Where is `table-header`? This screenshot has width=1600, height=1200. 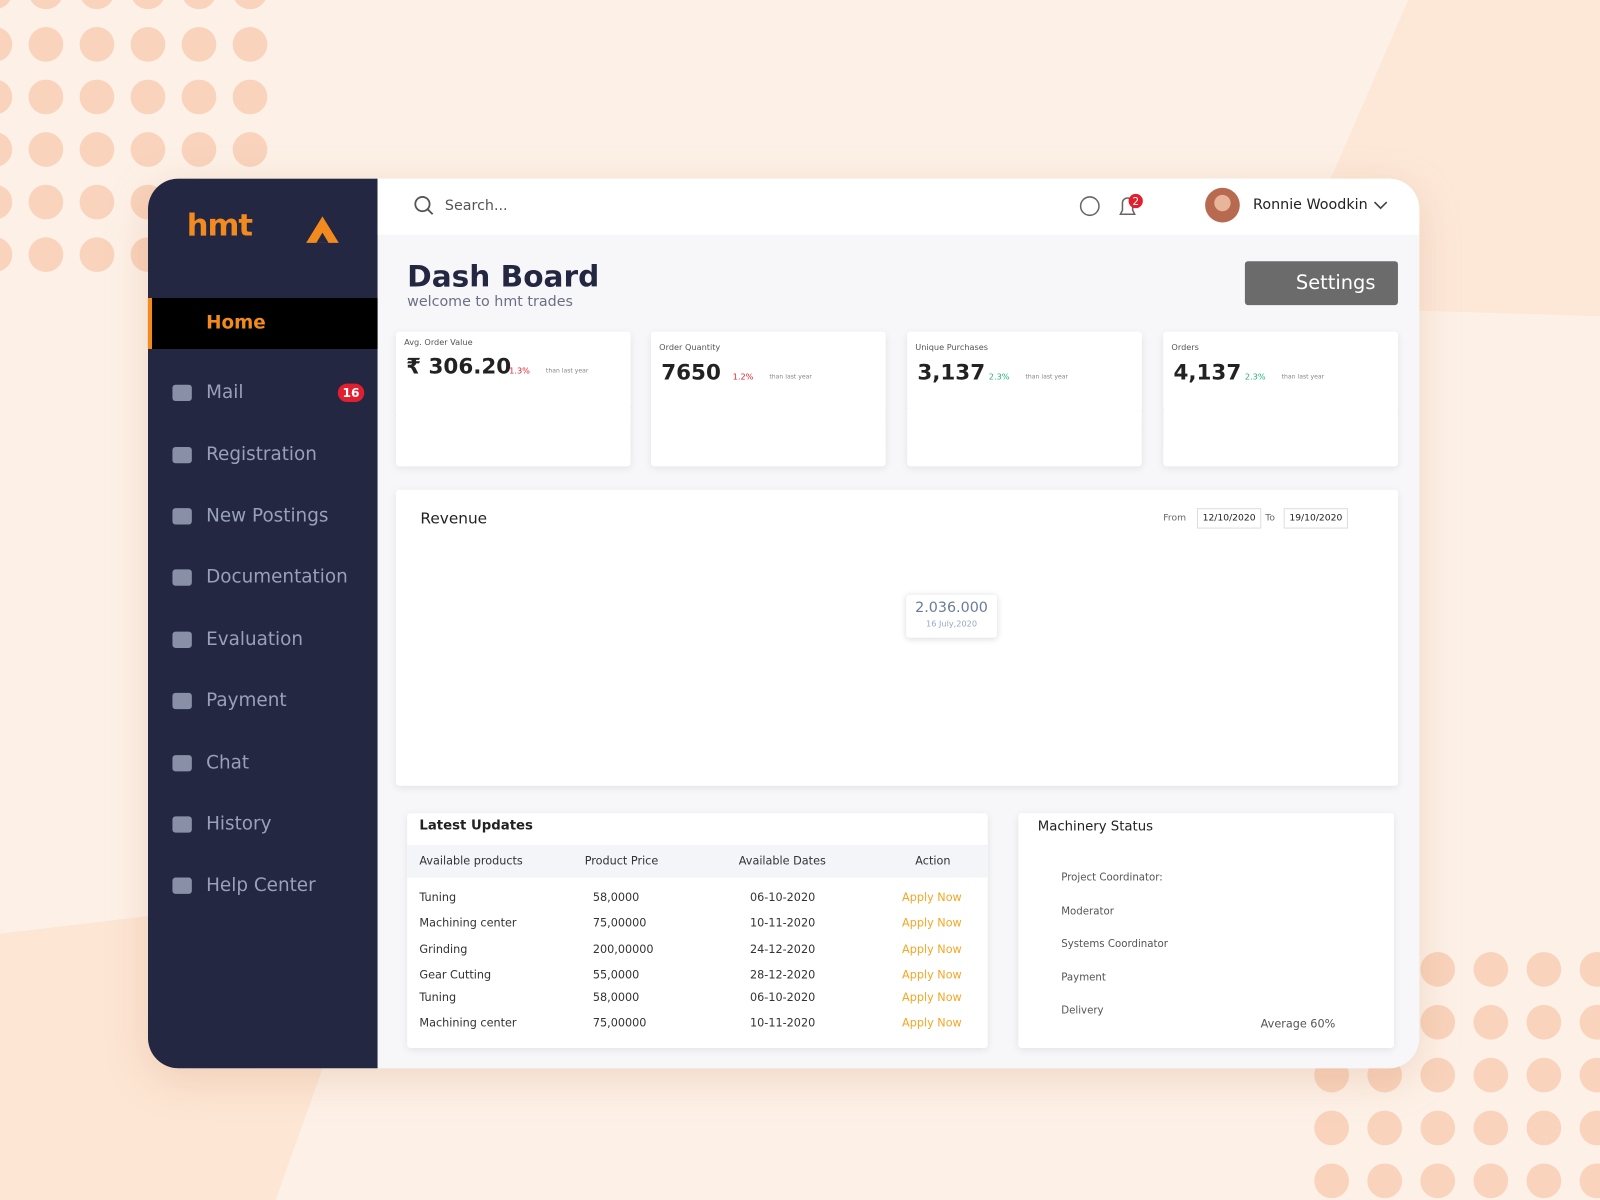 table-header is located at coordinates (697, 861).